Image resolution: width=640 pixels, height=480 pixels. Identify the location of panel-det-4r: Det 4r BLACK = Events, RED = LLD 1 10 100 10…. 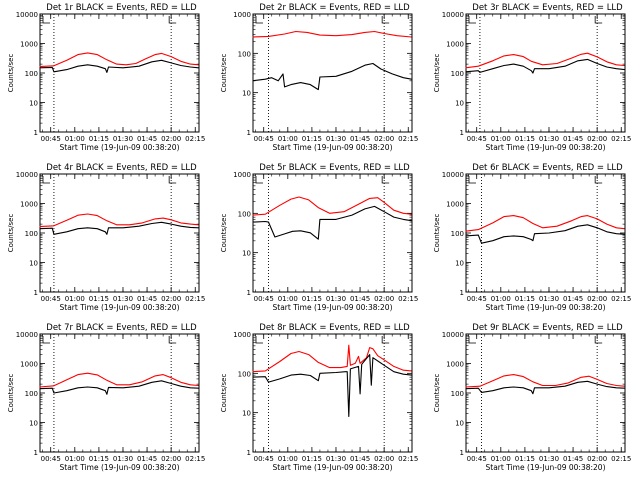
(106, 237).